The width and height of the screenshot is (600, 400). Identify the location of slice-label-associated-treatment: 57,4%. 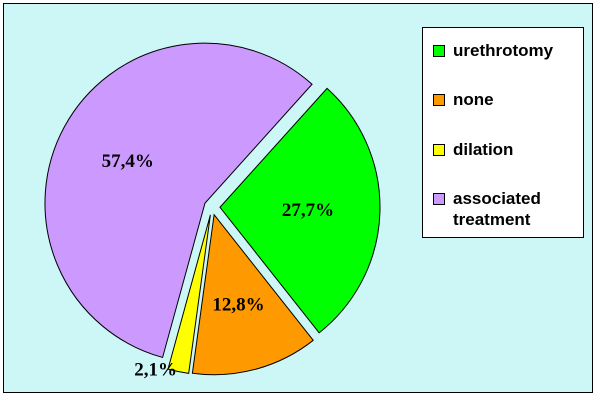
(128, 161).